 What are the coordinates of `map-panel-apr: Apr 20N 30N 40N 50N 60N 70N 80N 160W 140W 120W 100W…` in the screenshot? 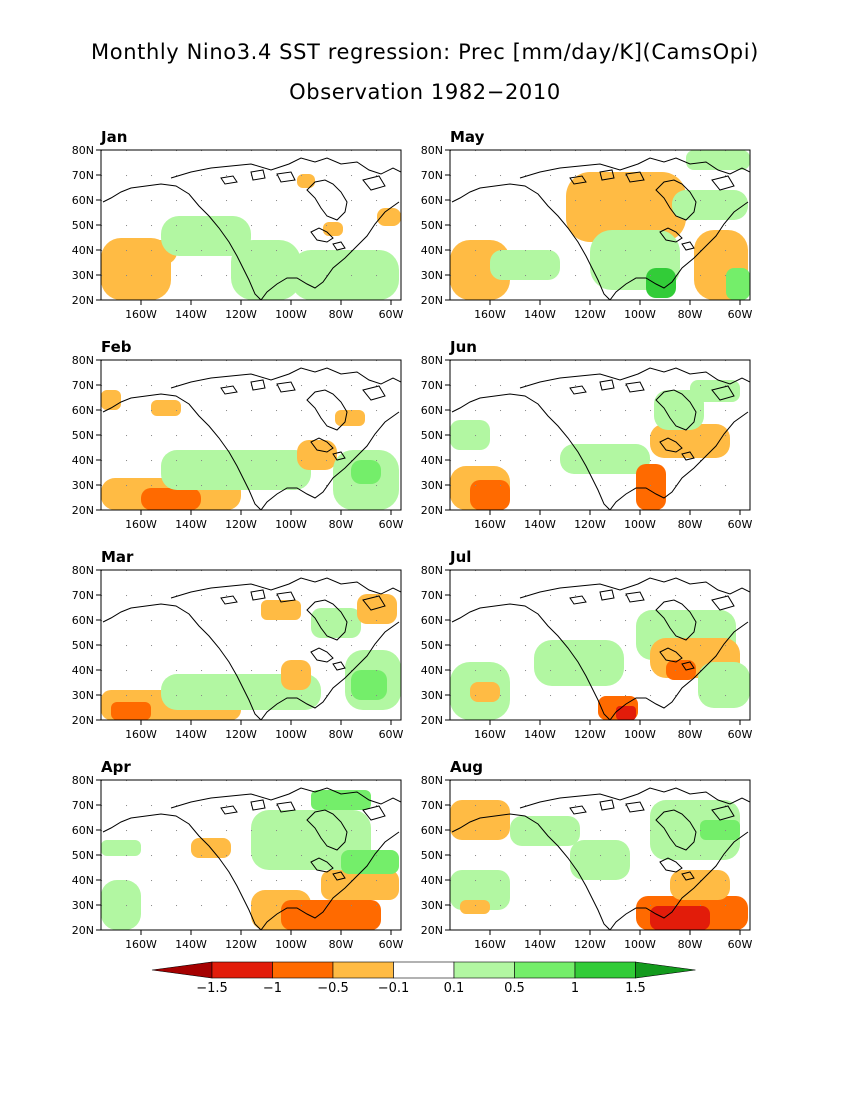 It's located at (238, 854).